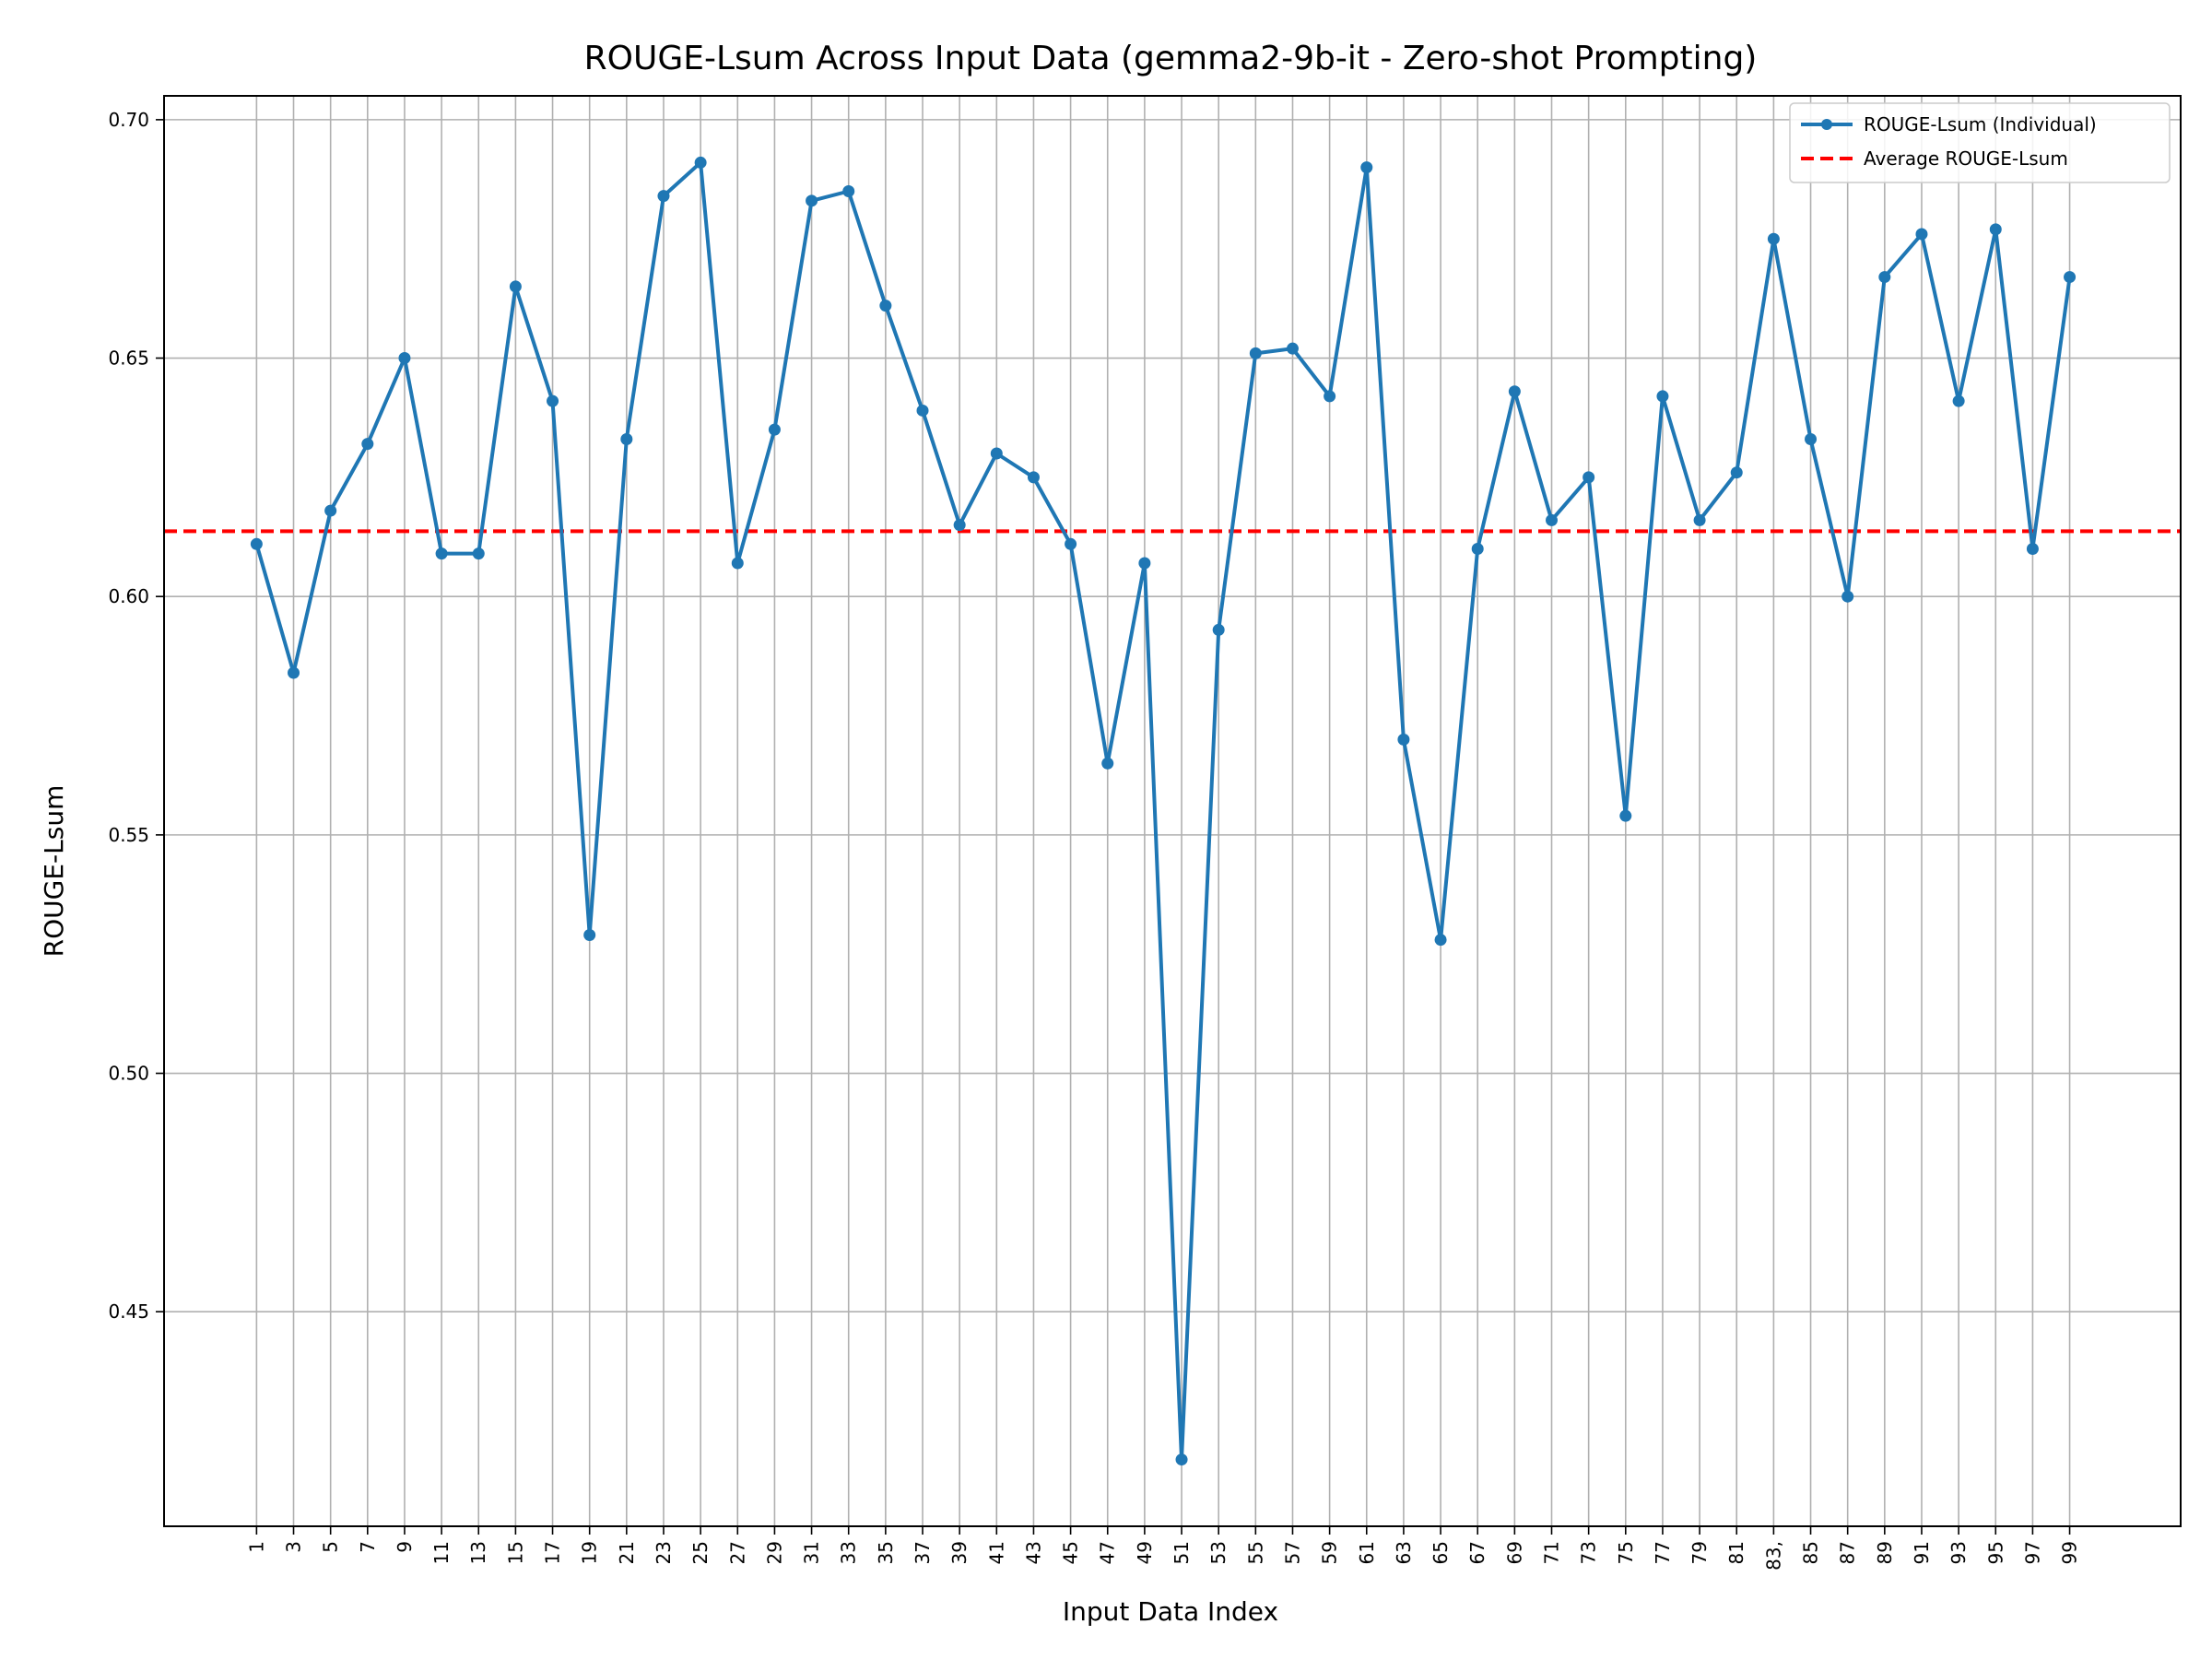  What do you see at coordinates (128, 120) in the screenshot?
I see `y-tick-label: 0.70` at bounding box center [128, 120].